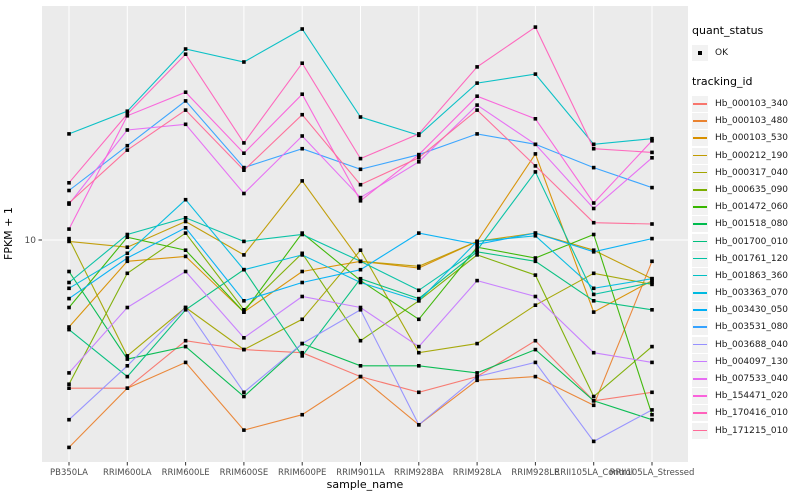 The image size is (800, 500). Describe the element at coordinates (746, 42) in the screenshot. I see `legend-quant-status: quant_status OK` at that location.